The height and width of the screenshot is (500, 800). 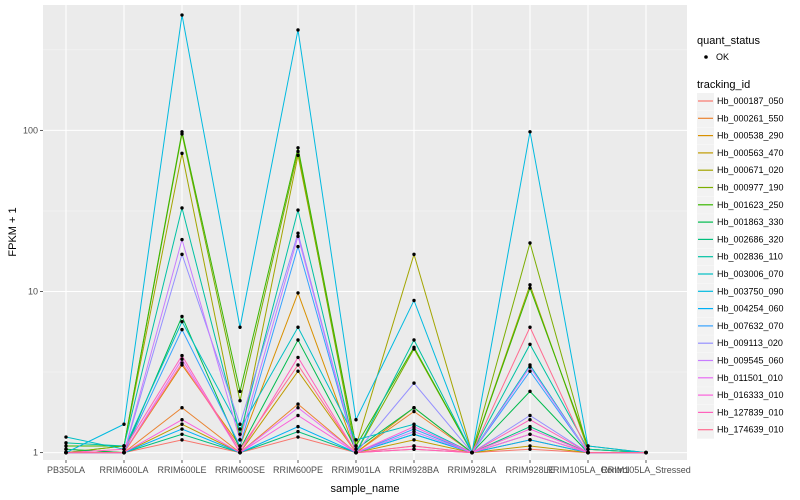 What do you see at coordinates (750, 136) in the screenshot?
I see `legend-label: Hb_000538_290` at bounding box center [750, 136].